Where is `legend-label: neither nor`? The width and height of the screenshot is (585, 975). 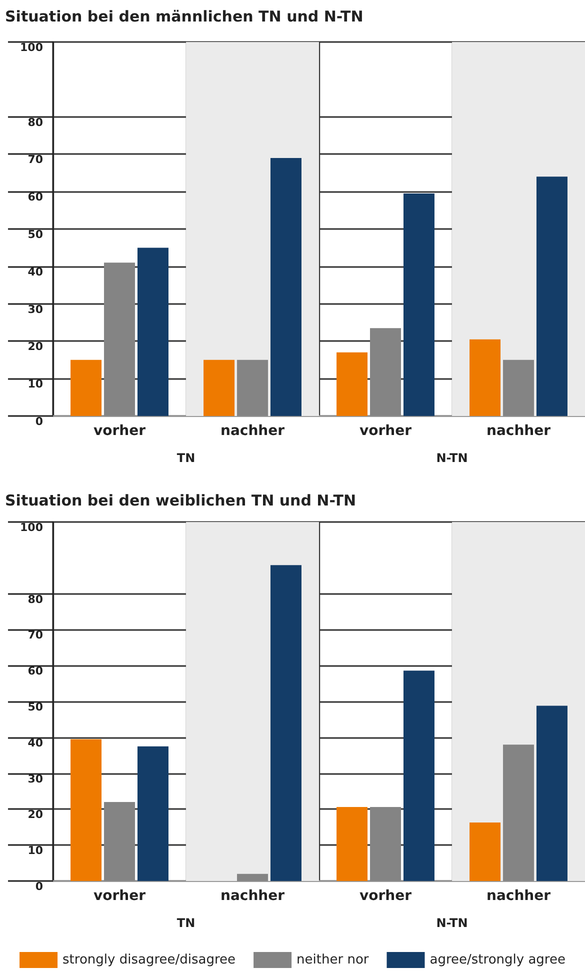 legend-label: neither nor is located at coordinates (333, 960).